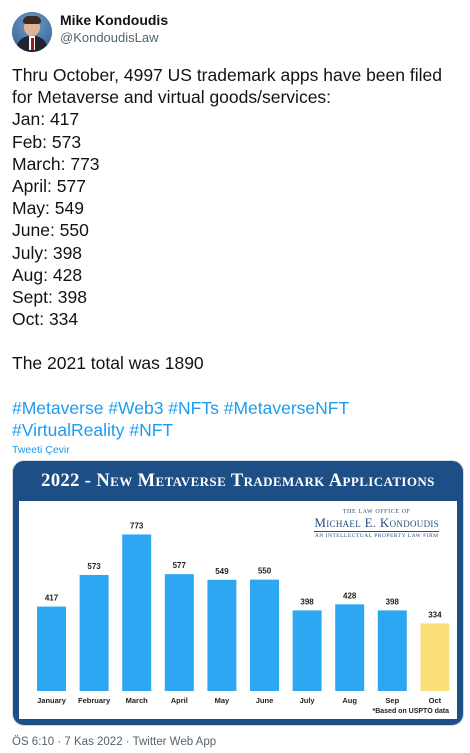 Image resolution: width=470 pixels, height=753 pixels. What do you see at coordinates (32, 32) in the screenshot?
I see `avatar` at bounding box center [32, 32].